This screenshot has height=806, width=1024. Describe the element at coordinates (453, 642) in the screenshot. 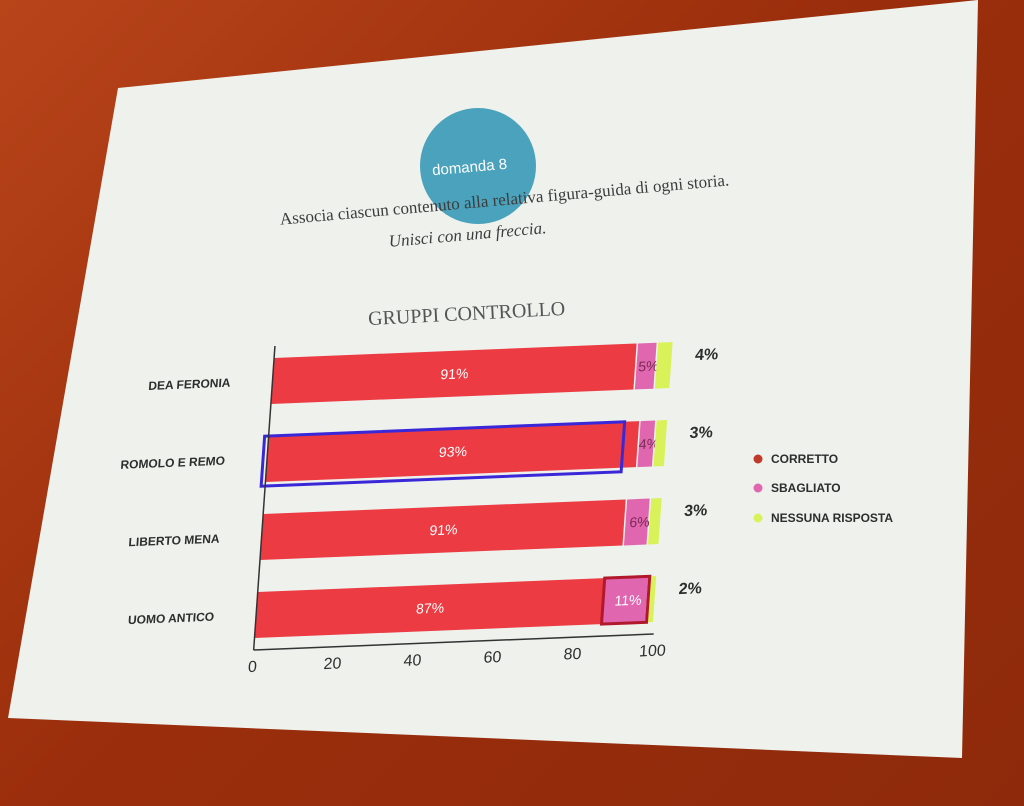

I see `x-axis-line` at that location.